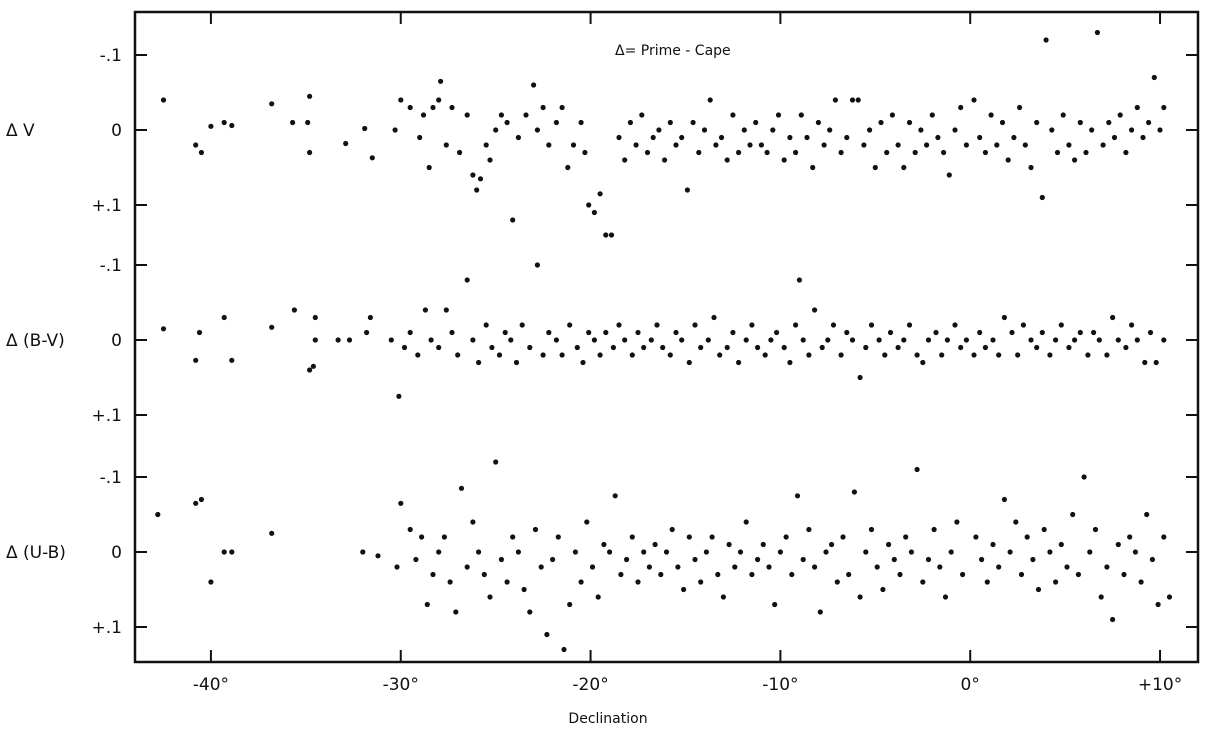 The image size is (1218, 737). I want to click on y-axis-label: Δ (U-B), so click(36, 553).